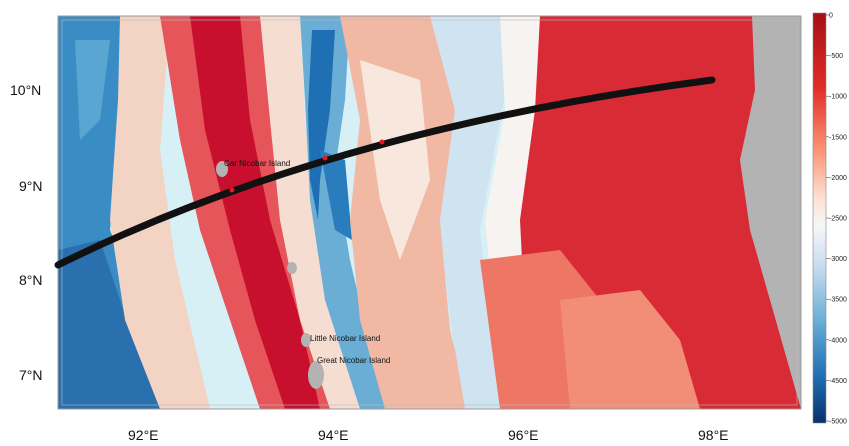  I want to click on depth-colorbar, so click(819, 218).